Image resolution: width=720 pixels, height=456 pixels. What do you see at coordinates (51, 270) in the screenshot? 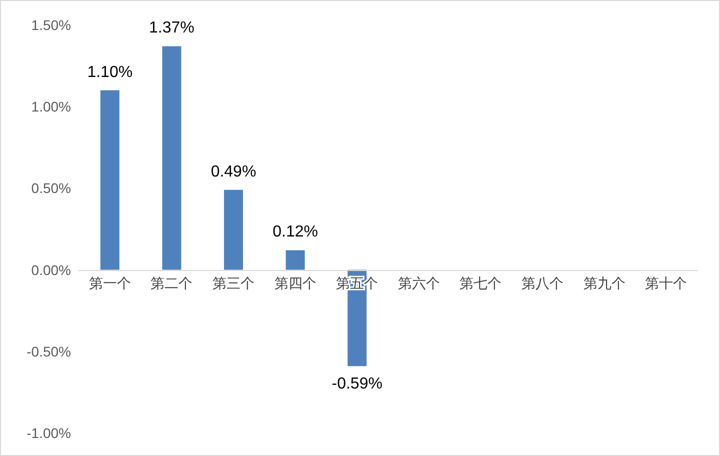
I see `y-tick-label: 0.00%` at bounding box center [51, 270].